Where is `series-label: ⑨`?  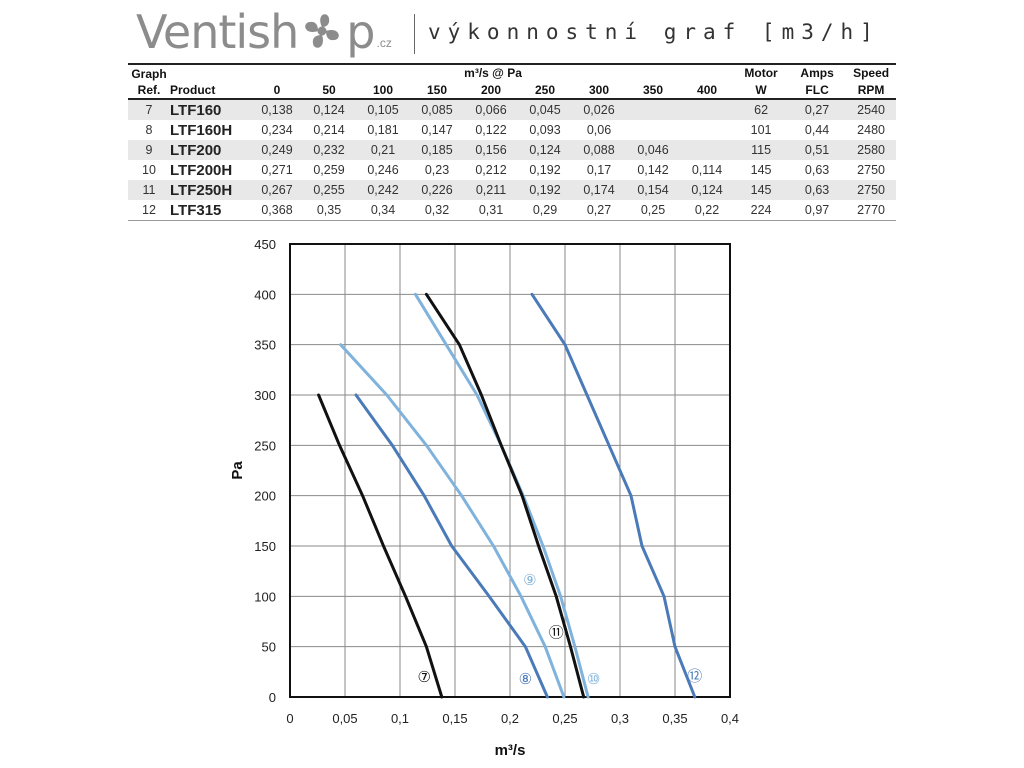
series-label: ⑨ is located at coordinates (529, 580).